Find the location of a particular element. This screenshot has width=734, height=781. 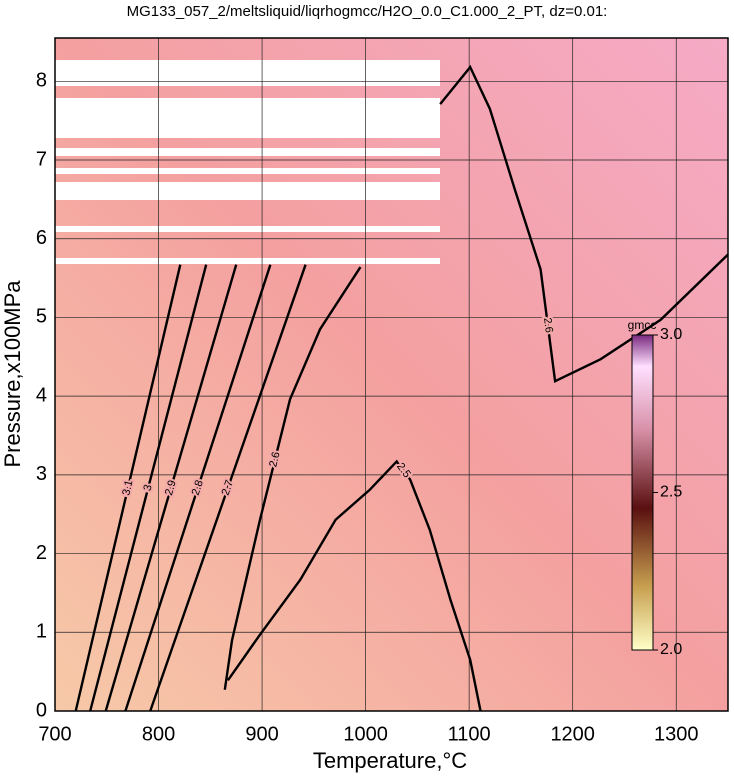

colorbar-tick-label: 2.0 is located at coordinates (671, 649).